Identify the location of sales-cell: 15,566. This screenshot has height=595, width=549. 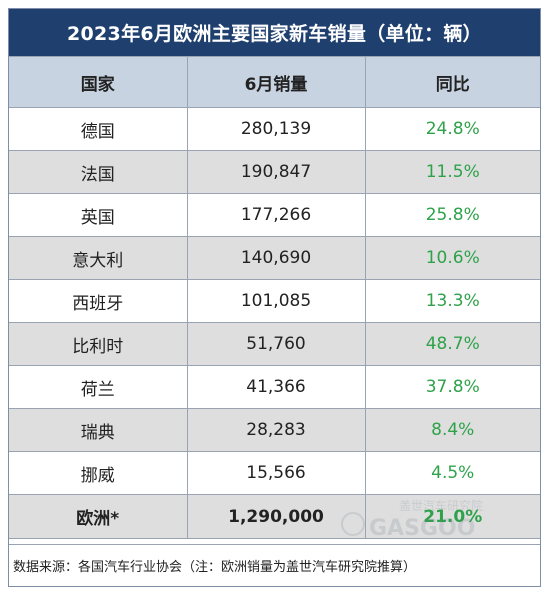
(276, 473).